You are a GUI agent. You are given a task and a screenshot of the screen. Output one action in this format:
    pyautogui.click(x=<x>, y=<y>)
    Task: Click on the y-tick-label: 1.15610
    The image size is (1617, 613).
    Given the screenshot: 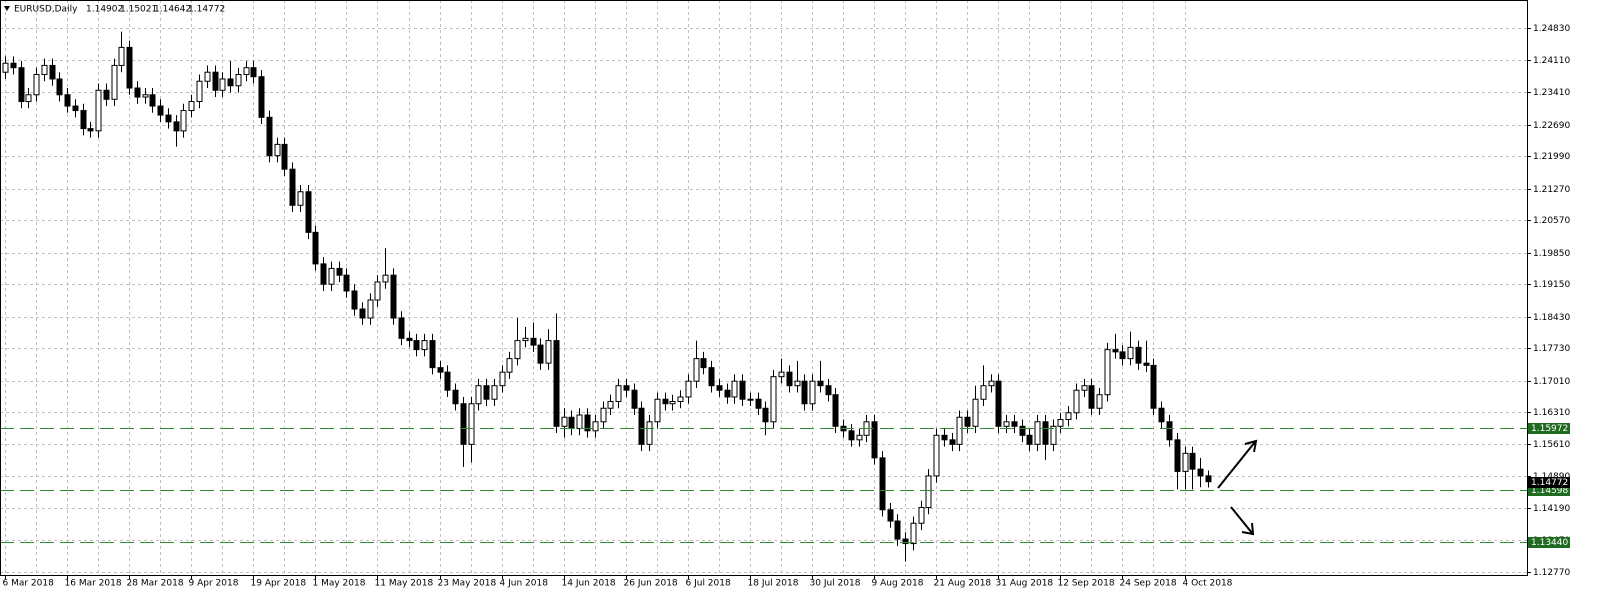 What is the action you would take?
    pyautogui.click(x=1551, y=445)
    